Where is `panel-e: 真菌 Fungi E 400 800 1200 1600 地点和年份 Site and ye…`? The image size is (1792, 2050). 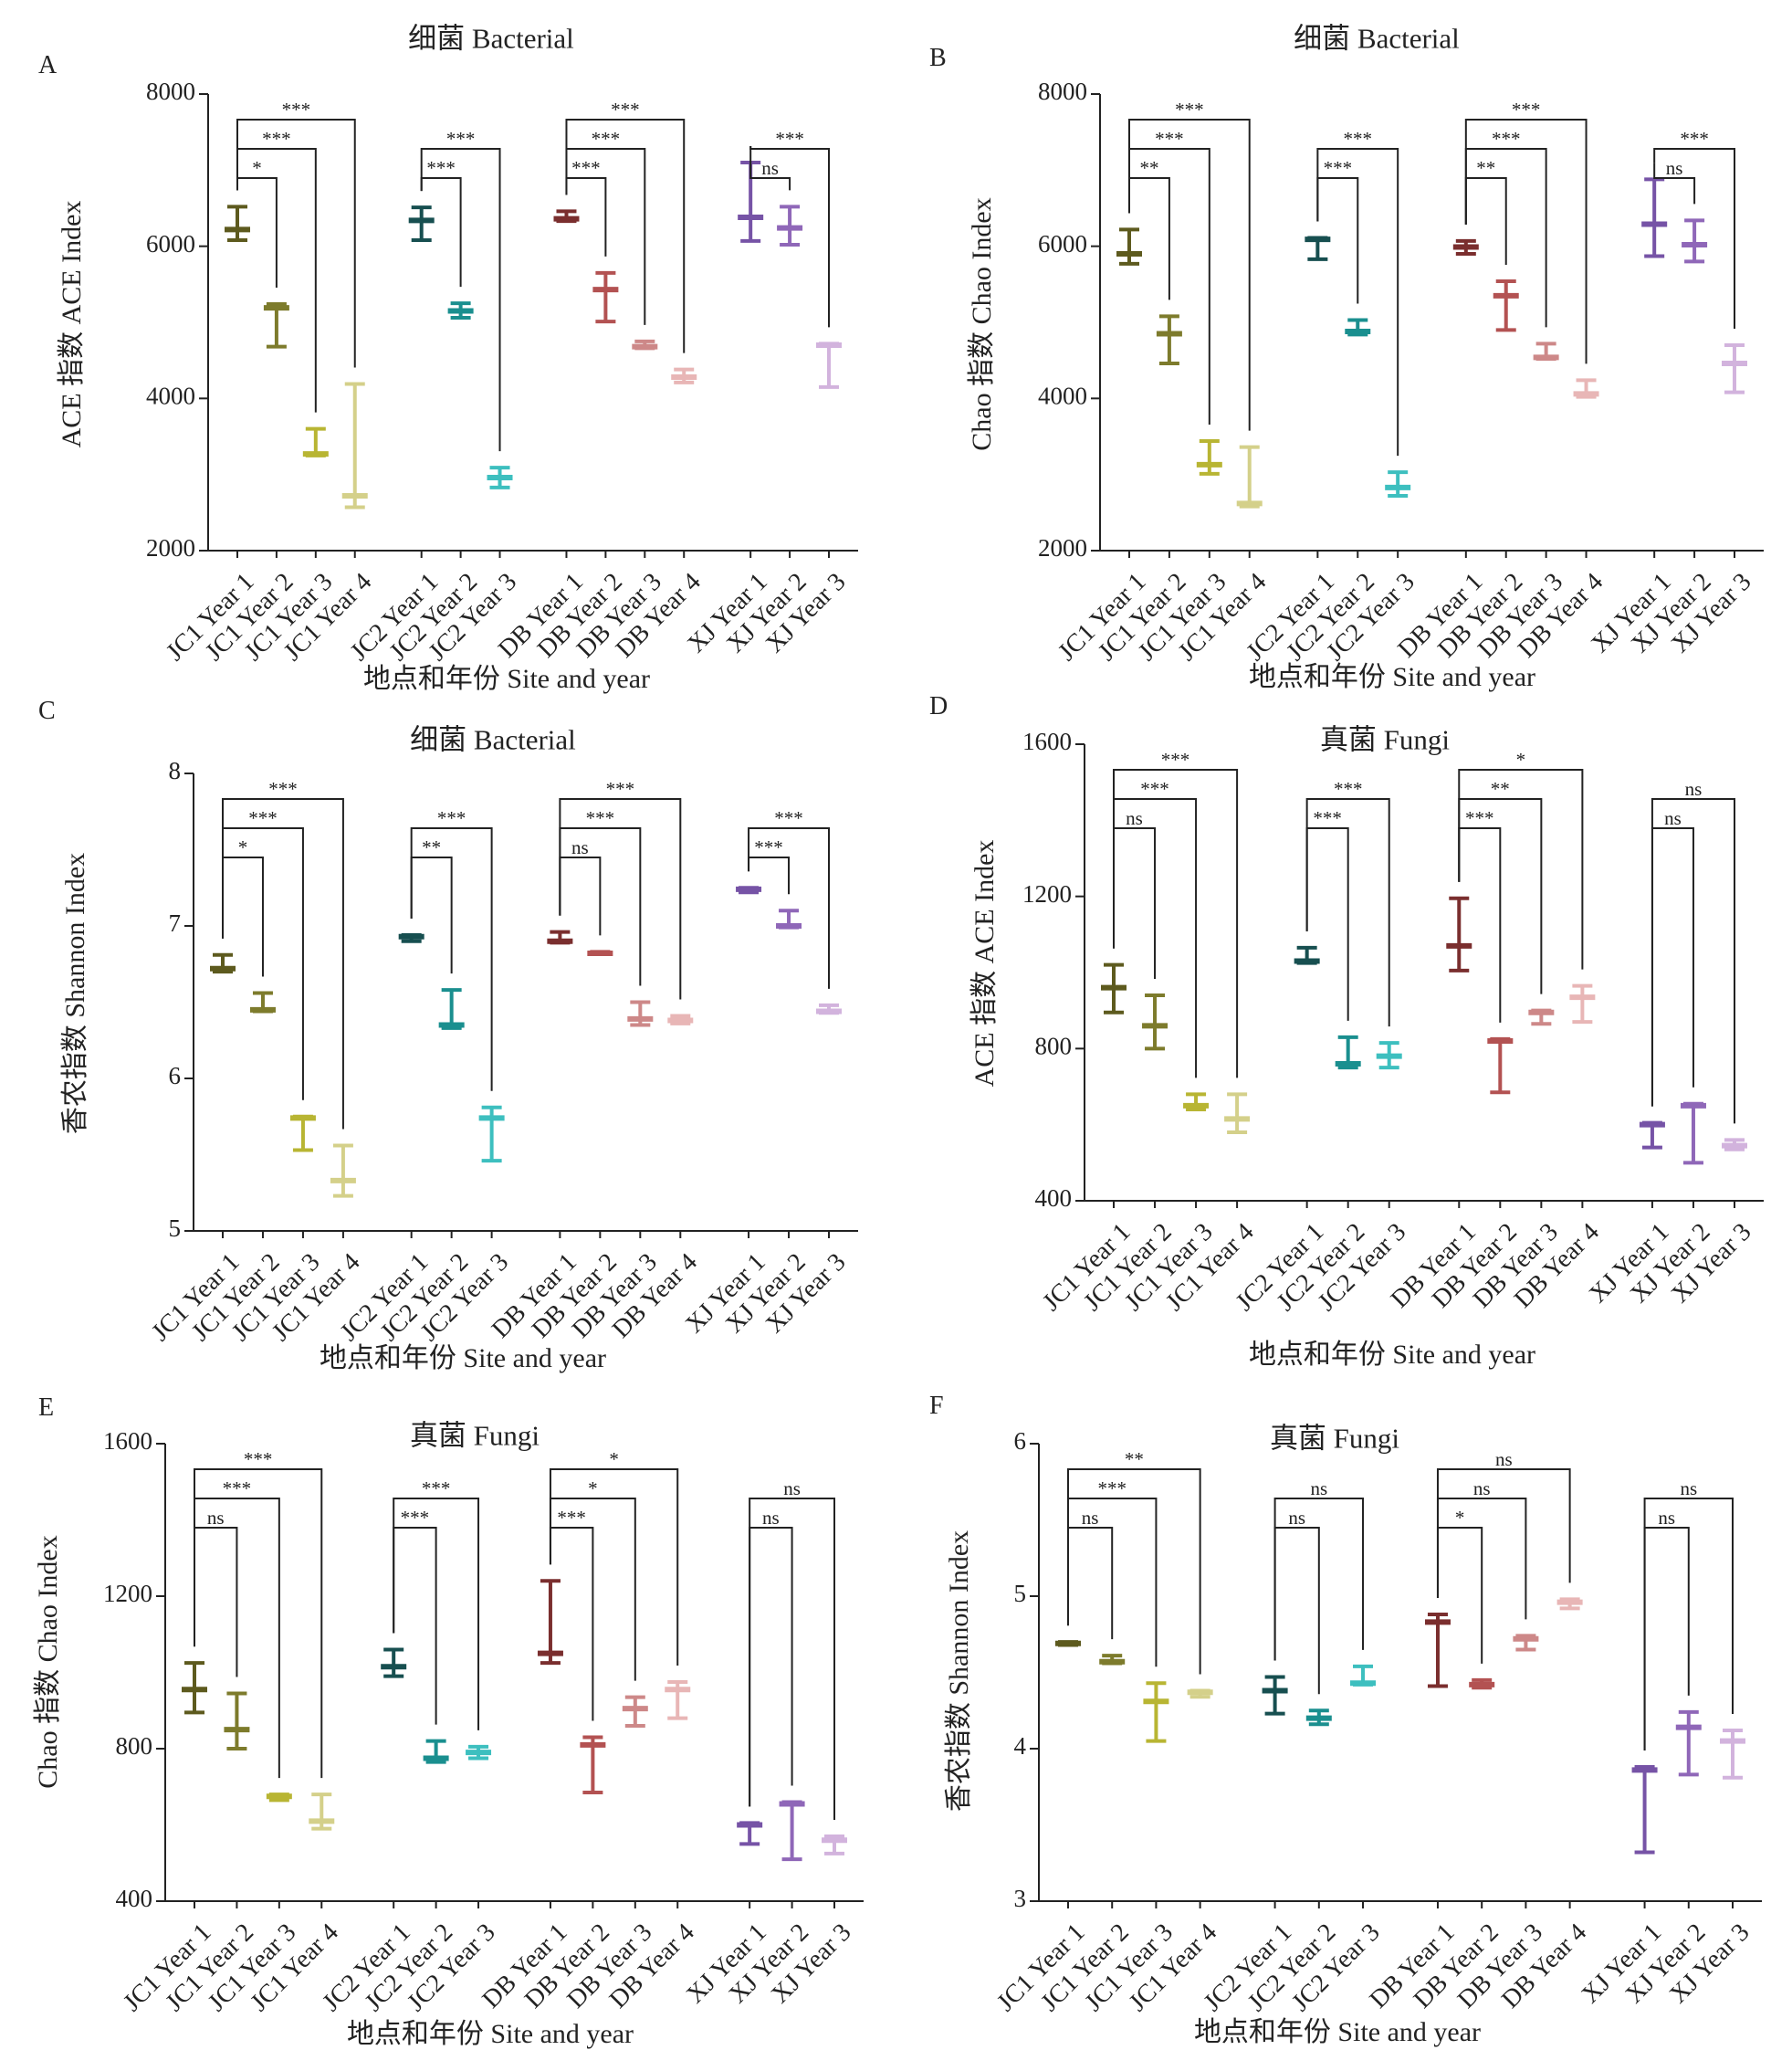 panel-e: 真菌 Fungi E 400 800 1200 1600 地点和年份 Site and ye… is located at coordinates (448, 1721).